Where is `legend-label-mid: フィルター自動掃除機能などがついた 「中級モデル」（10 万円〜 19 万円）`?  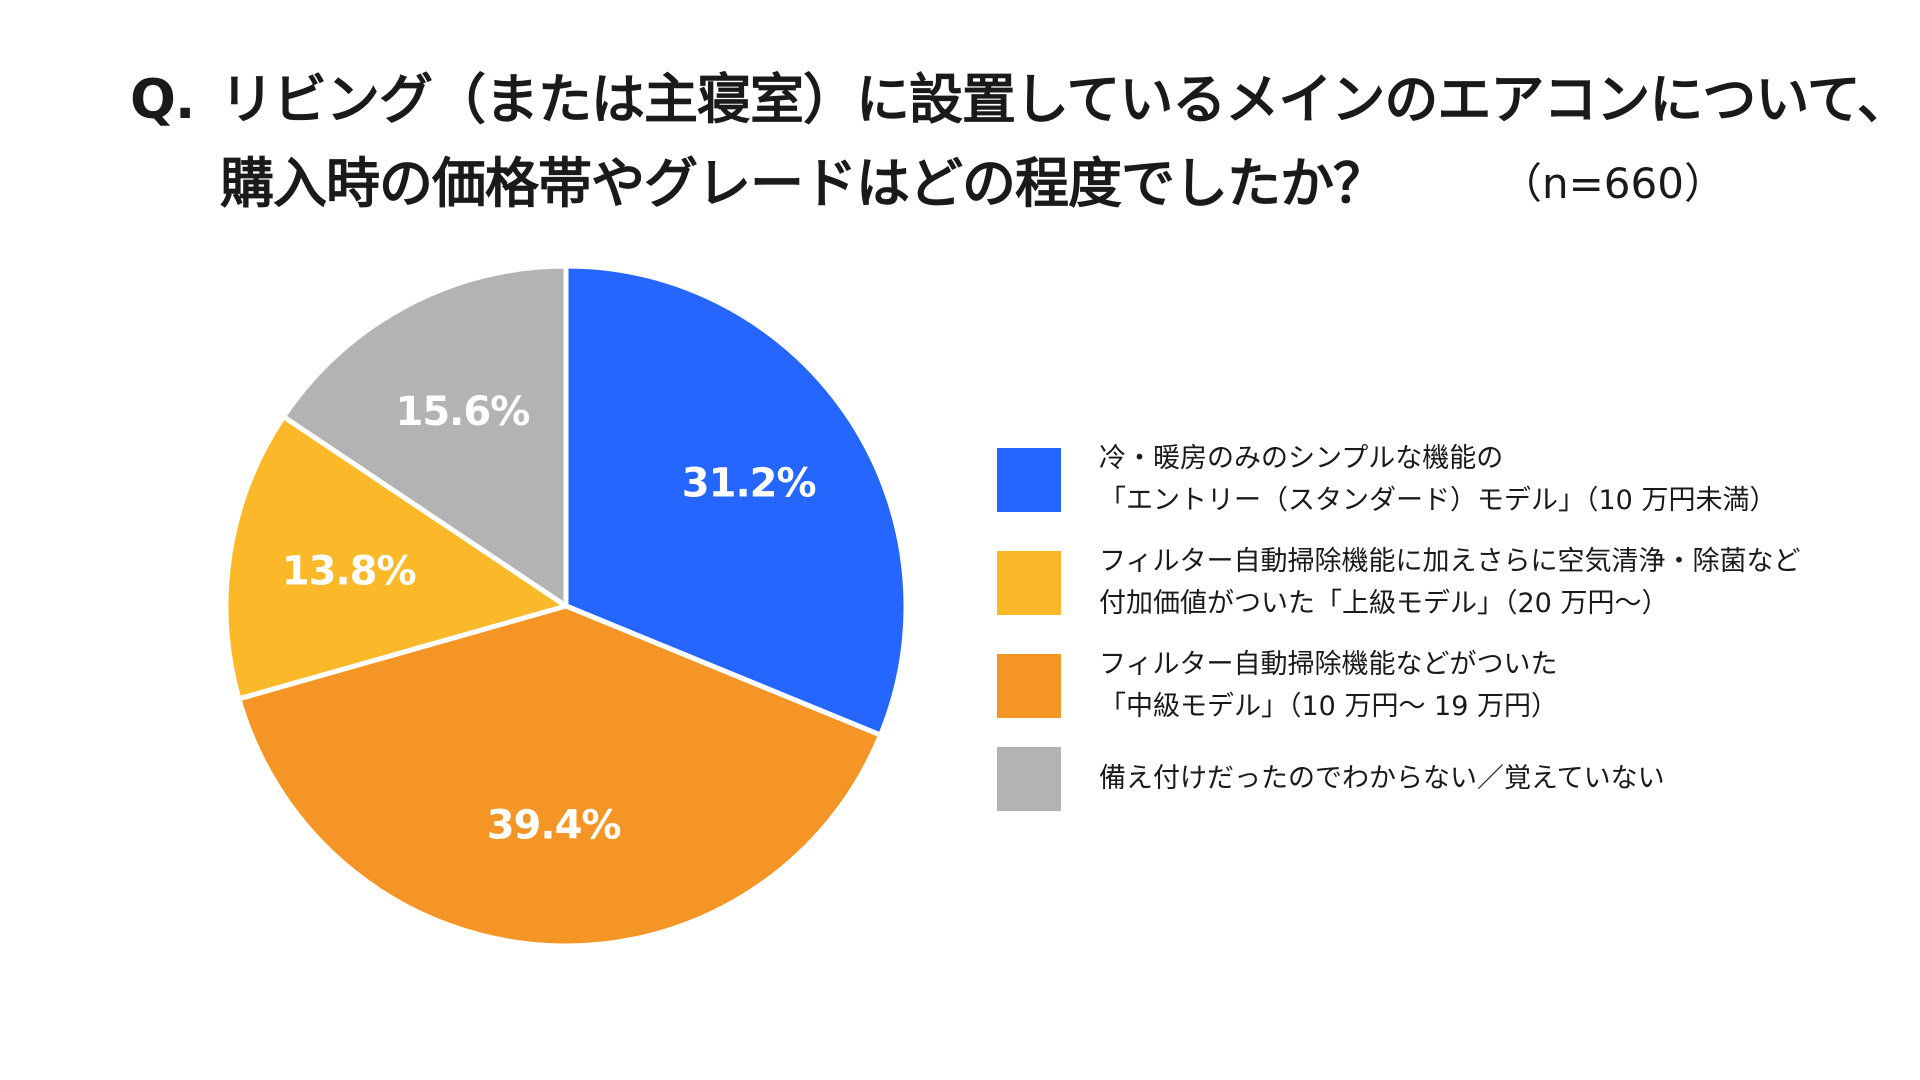 legend-label-mid: フィルター自動掃除機能などがついた 「中級モデル」（10 万円〜 19 万円） is located at coordinates (1328, 686).